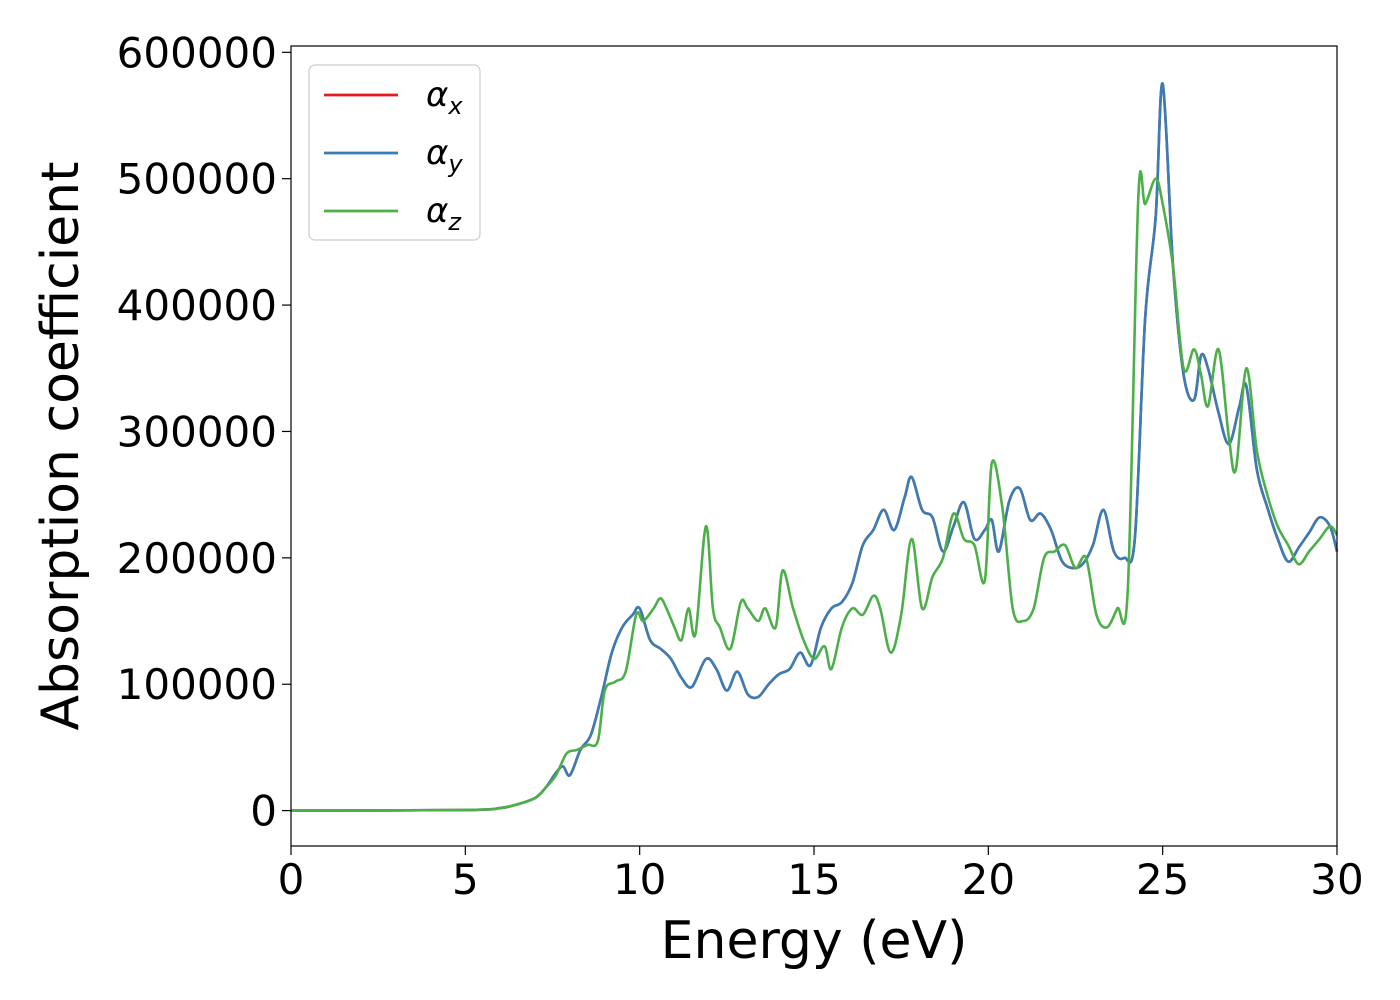 The image size is (1400, 1000). What do you see at coordinates (1162, 879) in the screenshot?
I see `x-tick-label: 25` at bounding box center [1162, 879].